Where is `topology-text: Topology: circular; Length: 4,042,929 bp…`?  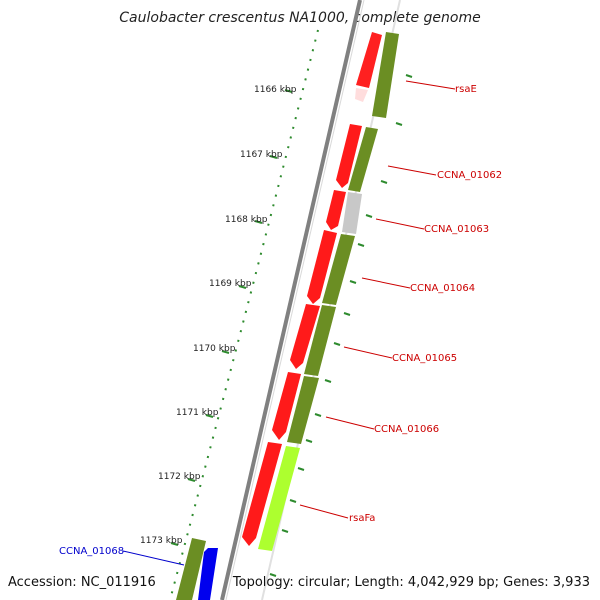 topology-text: Topology: circular; Length: 4,042,929 bp… is located at coordinates (411, 582).